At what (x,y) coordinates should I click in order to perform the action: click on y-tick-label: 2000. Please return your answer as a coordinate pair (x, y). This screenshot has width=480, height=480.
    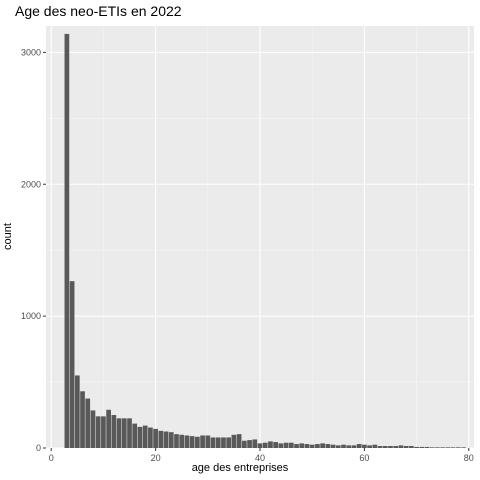
    Looking at the image, I should click on (31, 184).